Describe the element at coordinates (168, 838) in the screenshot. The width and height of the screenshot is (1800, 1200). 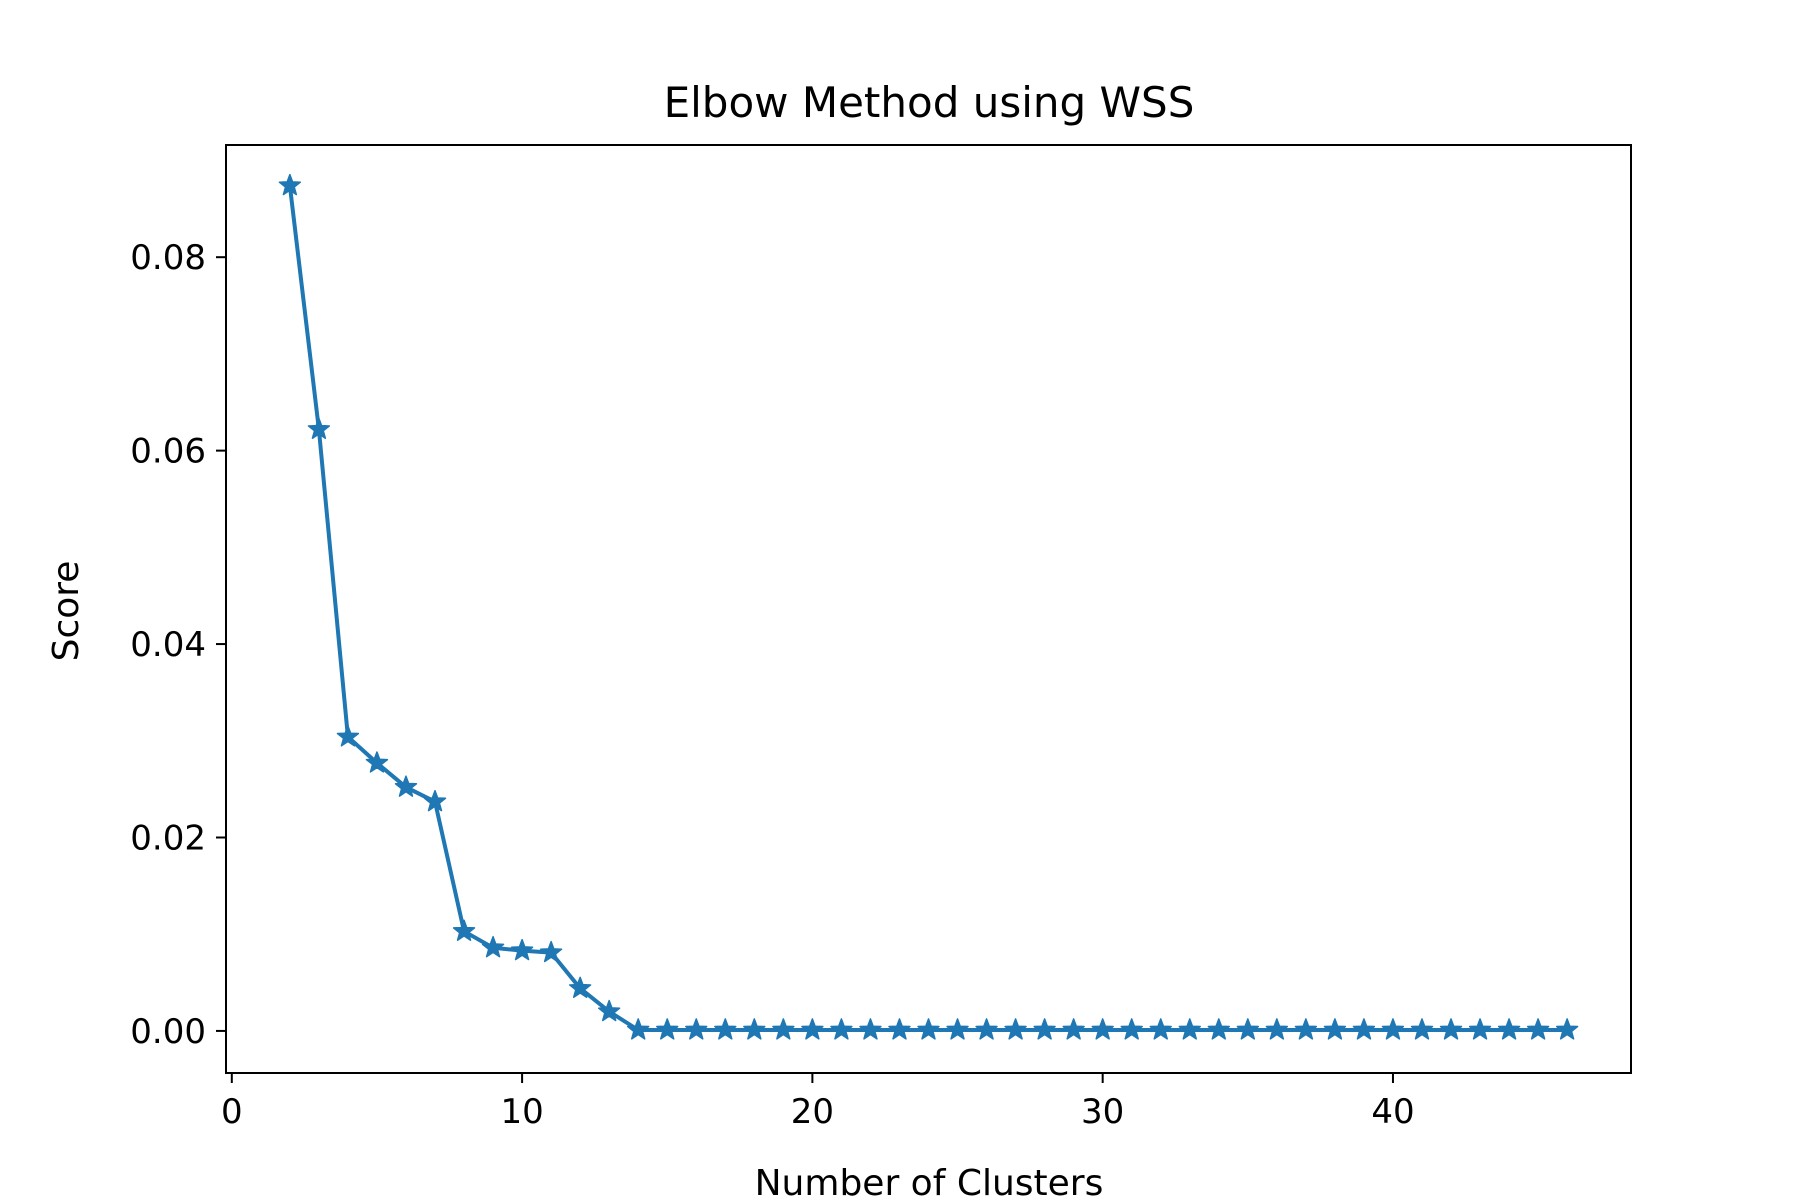
I see `y-tick-label: 0.02` at that location.